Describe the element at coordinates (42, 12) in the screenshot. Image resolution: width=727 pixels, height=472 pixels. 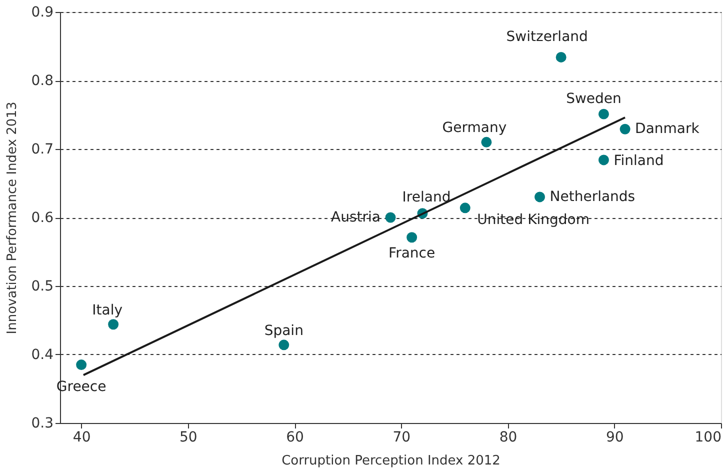
I see `y-tick-label: 0.9` at that location.